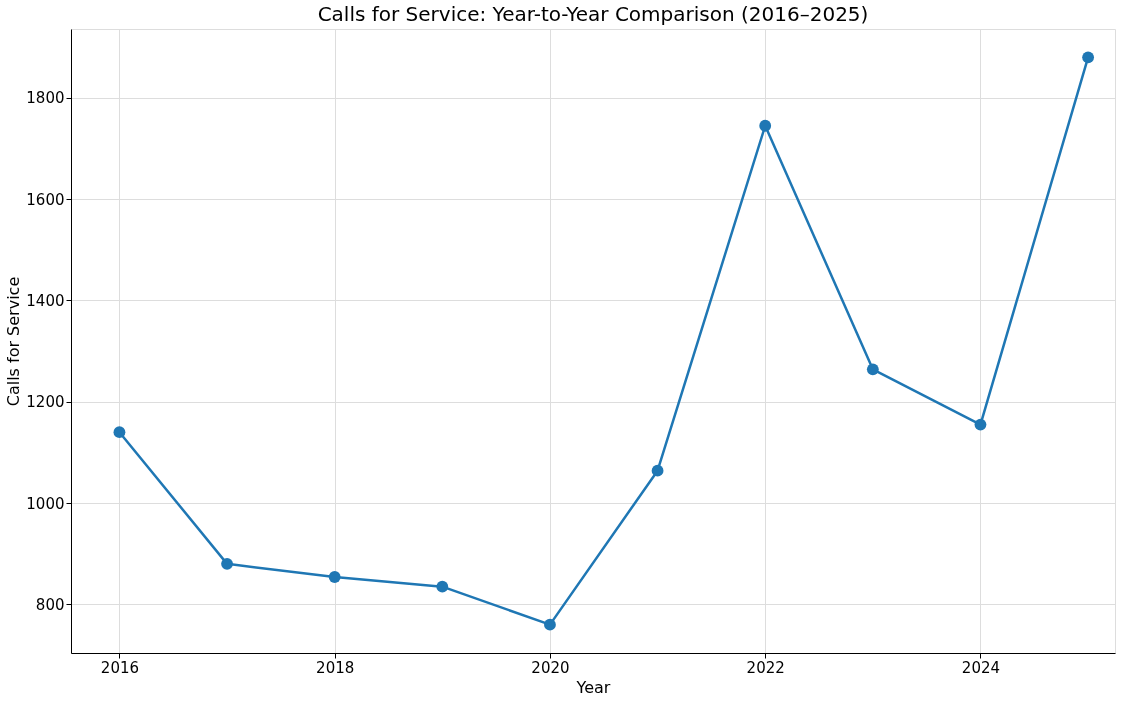 The height and width of the screenshot is (708, 1128). Describe the element at coordinates (765, 667) in the screenshot. I see `x-tick-label: 2022` at that location.